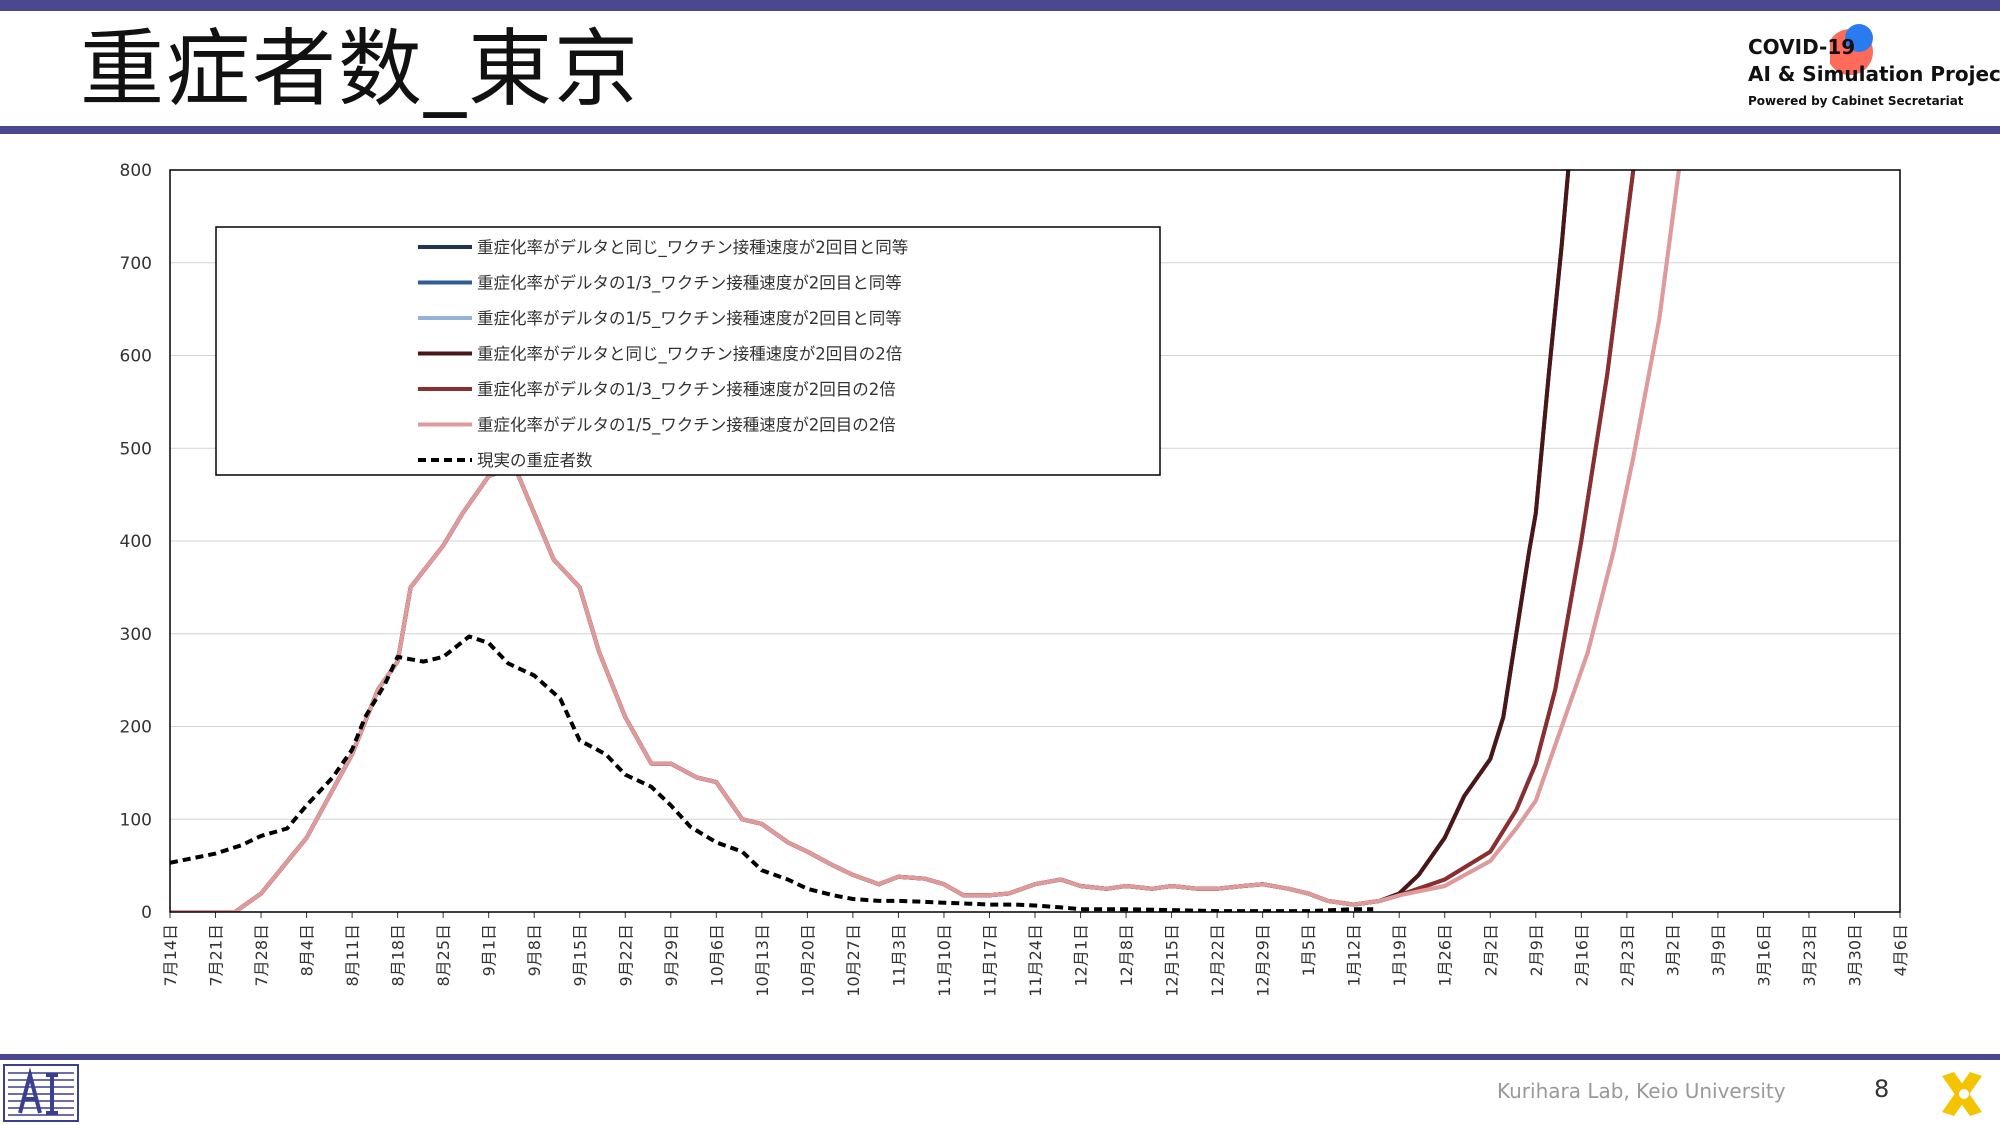  What do you see at coordinates (1763, 955) in the screenshot?
I see `x-tick-label: 3月16日` at bounding box center [1763, 955].